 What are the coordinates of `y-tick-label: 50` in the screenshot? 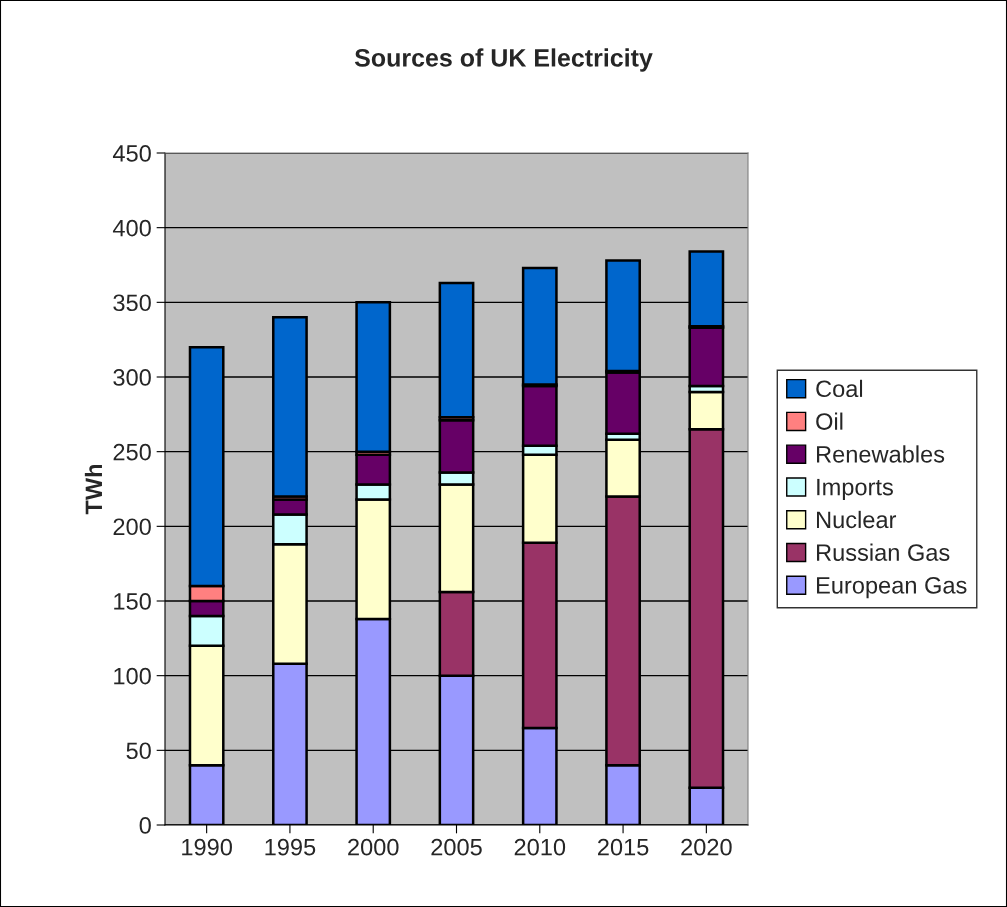 It's located at (138, 751).